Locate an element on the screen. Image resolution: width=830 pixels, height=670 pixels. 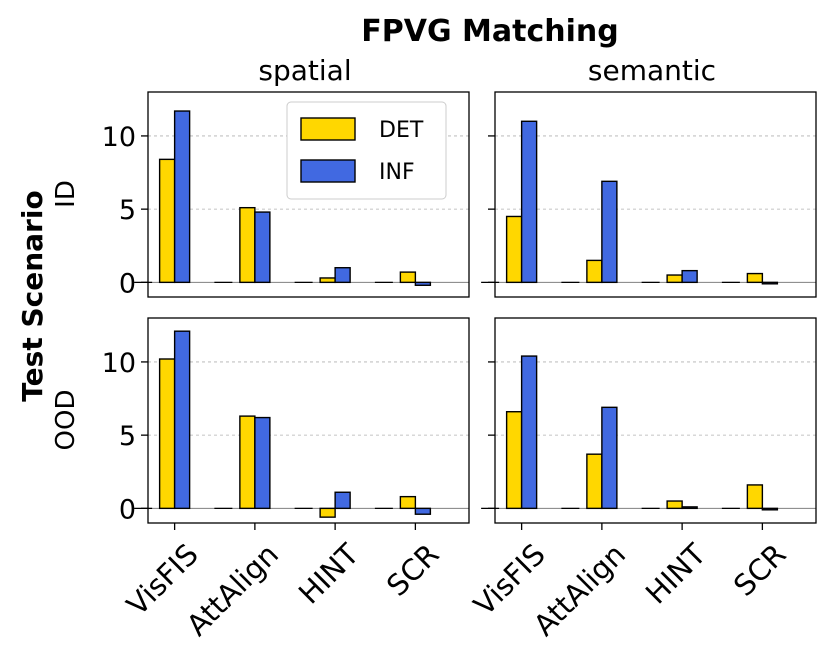
panel-id-spatial: 0 5 10 is located at coordinates (286, 195).